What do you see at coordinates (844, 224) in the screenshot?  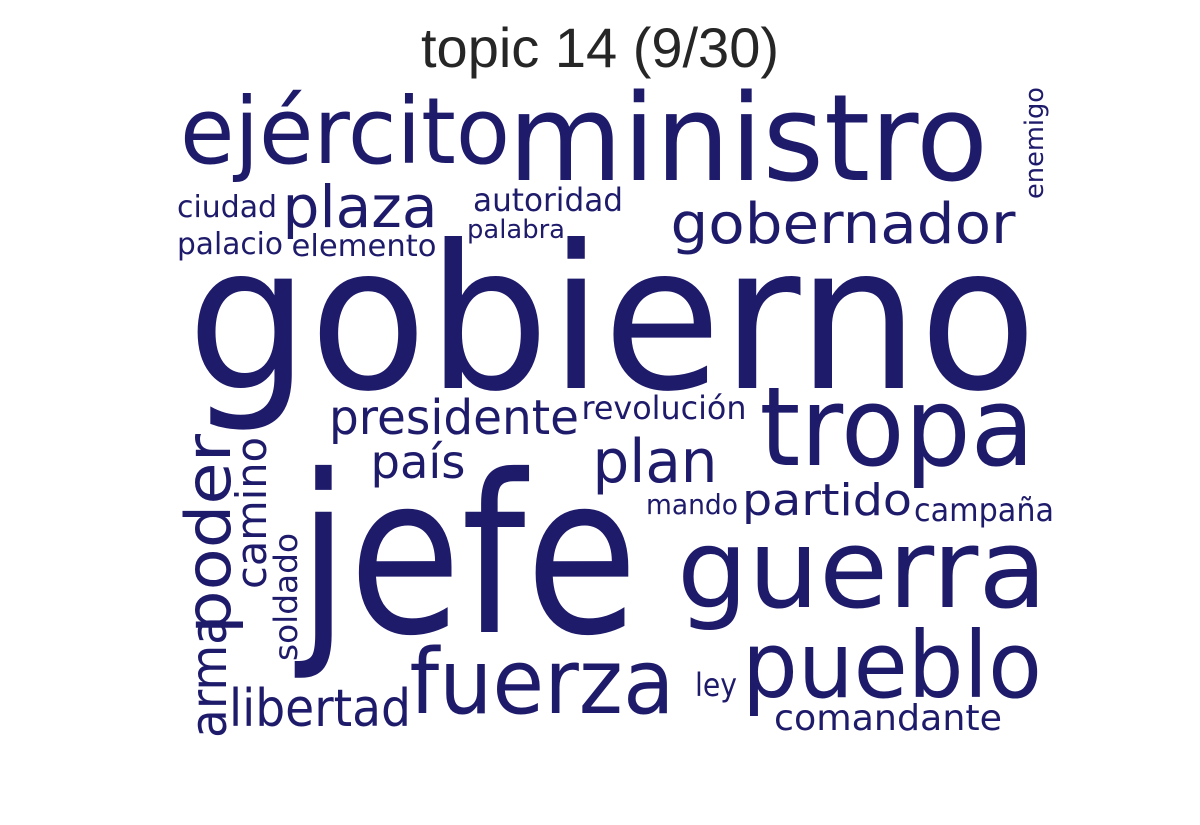 I see `word-gobernador: gobernador` at bounding box center [844, 224].